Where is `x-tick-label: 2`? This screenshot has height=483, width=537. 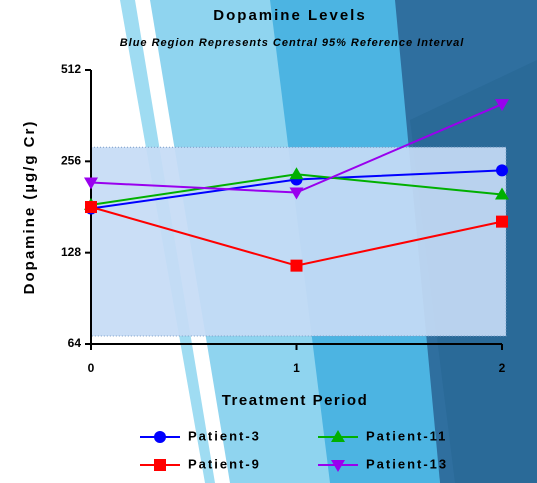
x-tick-label: 2 is located at coordinates (502, 368).